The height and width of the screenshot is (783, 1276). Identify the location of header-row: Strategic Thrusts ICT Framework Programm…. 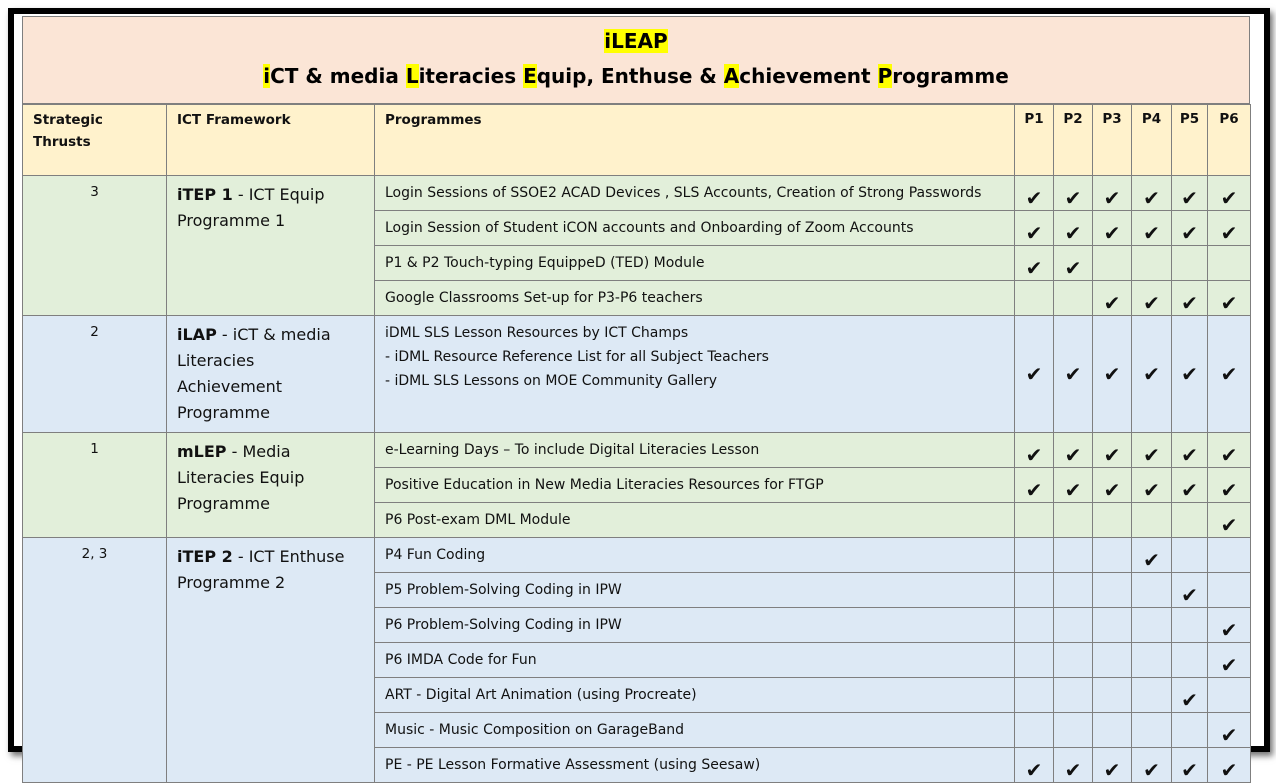
(636, 140).